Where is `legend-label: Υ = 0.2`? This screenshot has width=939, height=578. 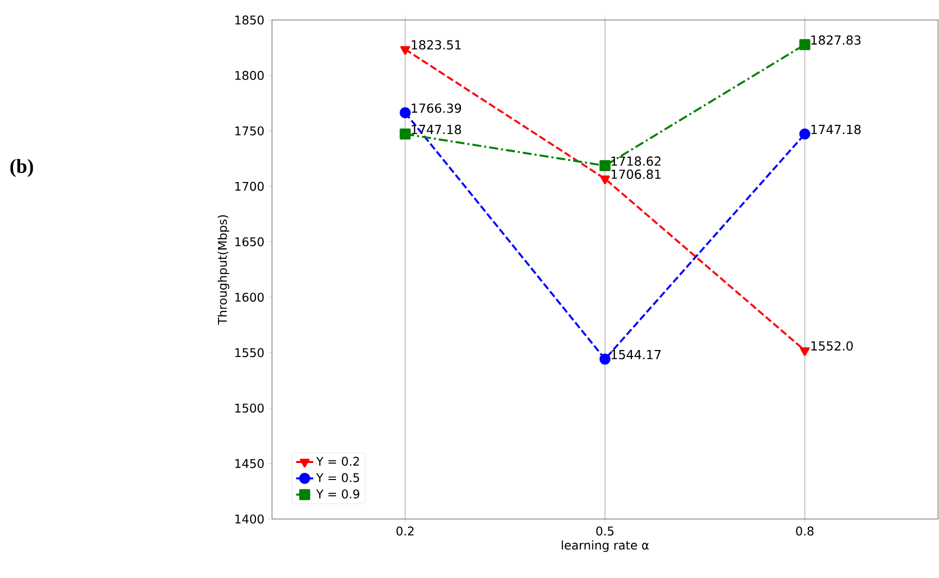
legend-label: Υ = 0.2 is located at coordinates (337, 461).